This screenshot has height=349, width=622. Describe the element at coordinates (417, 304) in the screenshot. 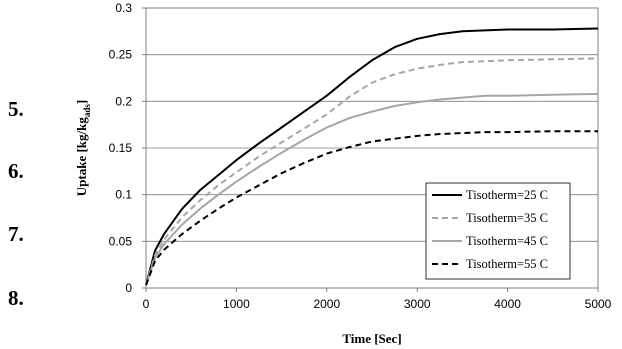

I see `x-tick-label-3: 3000` at that location.